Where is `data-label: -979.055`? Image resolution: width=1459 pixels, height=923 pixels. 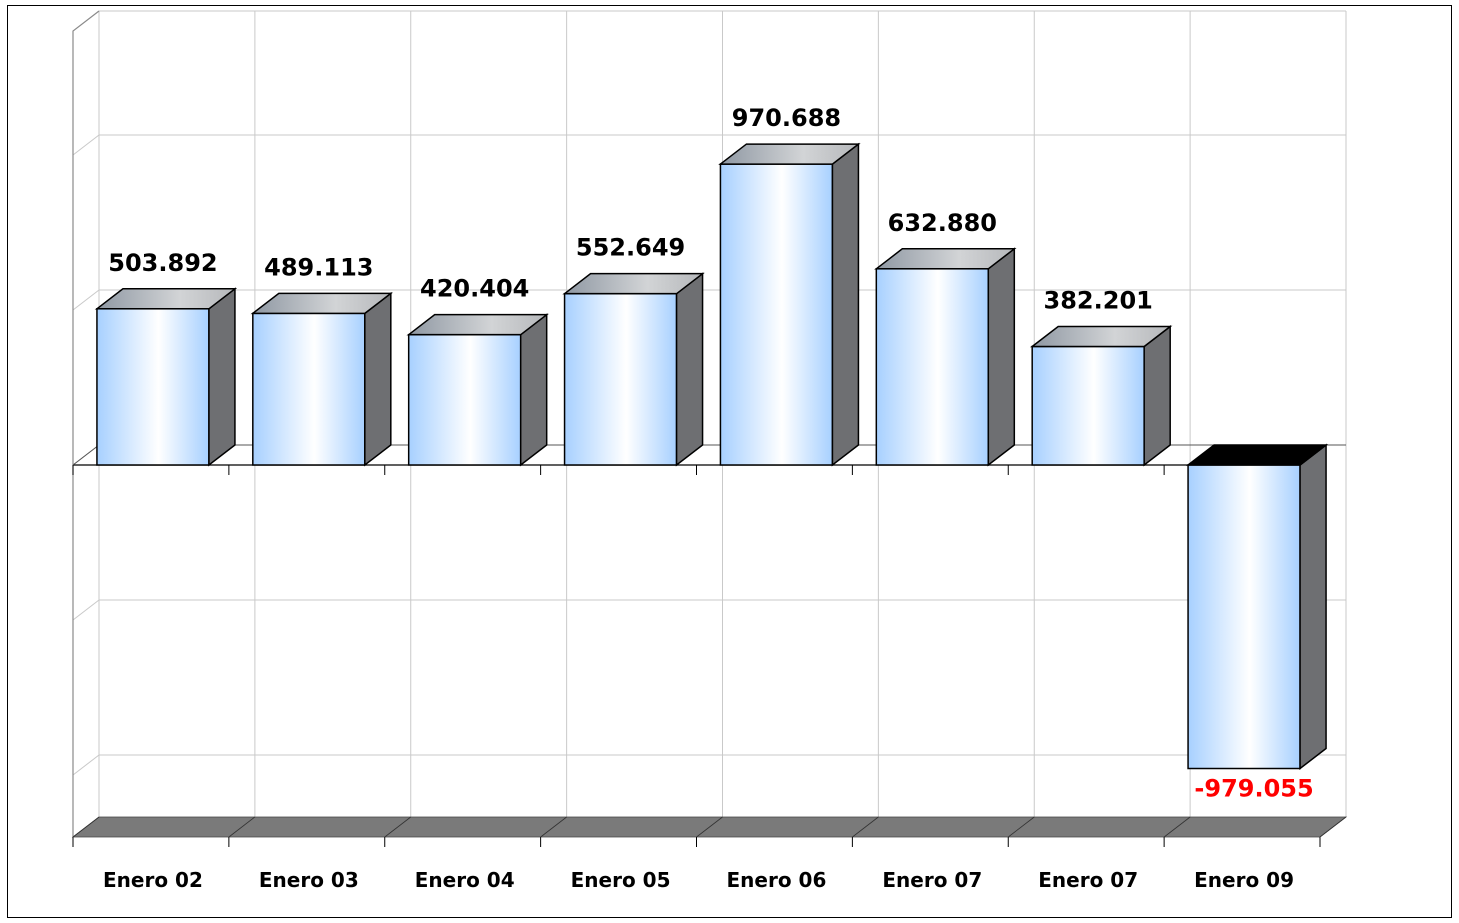
data-label: -979.055 is located at coordinates (1253, 789).